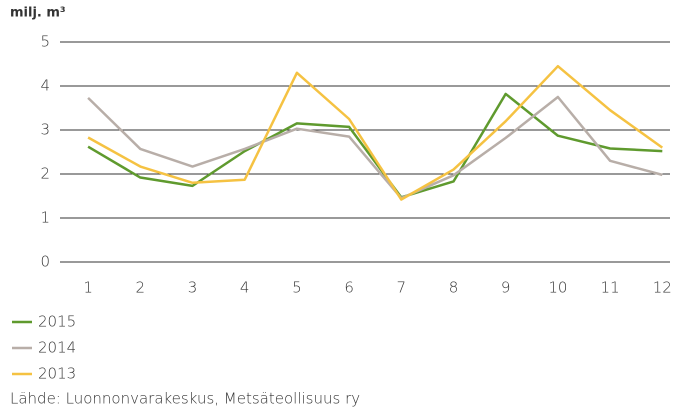  Describe the element at coordinates (45, 42) in the screenshot. I see `y-tick-label: 5` at that location.